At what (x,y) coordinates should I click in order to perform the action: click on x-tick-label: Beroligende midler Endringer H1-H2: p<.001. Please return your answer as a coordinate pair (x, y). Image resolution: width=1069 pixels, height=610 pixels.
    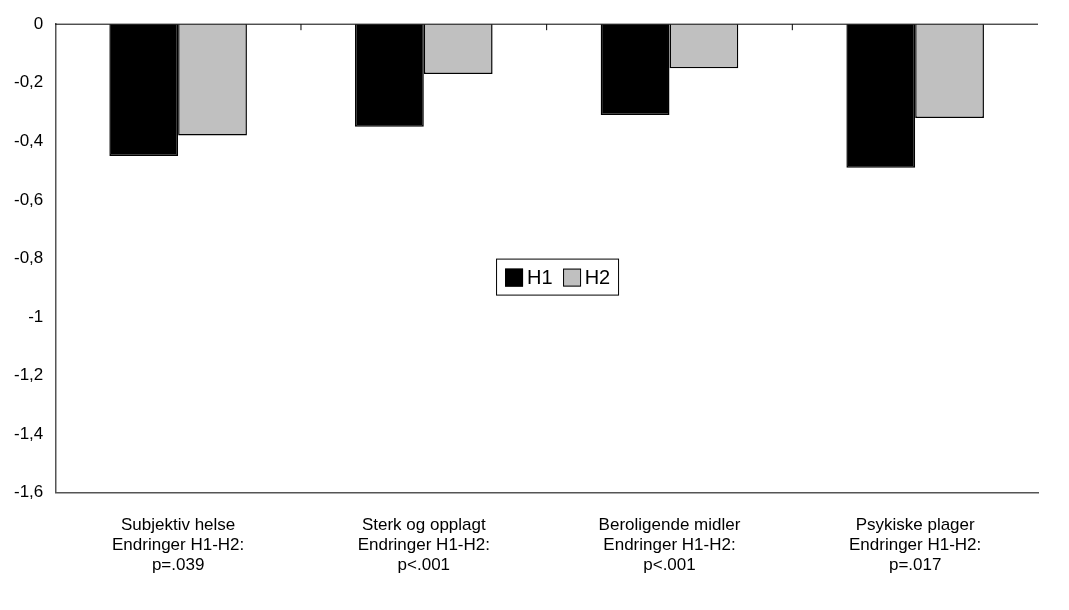
    Looking at the image, I should click on (669, 544).